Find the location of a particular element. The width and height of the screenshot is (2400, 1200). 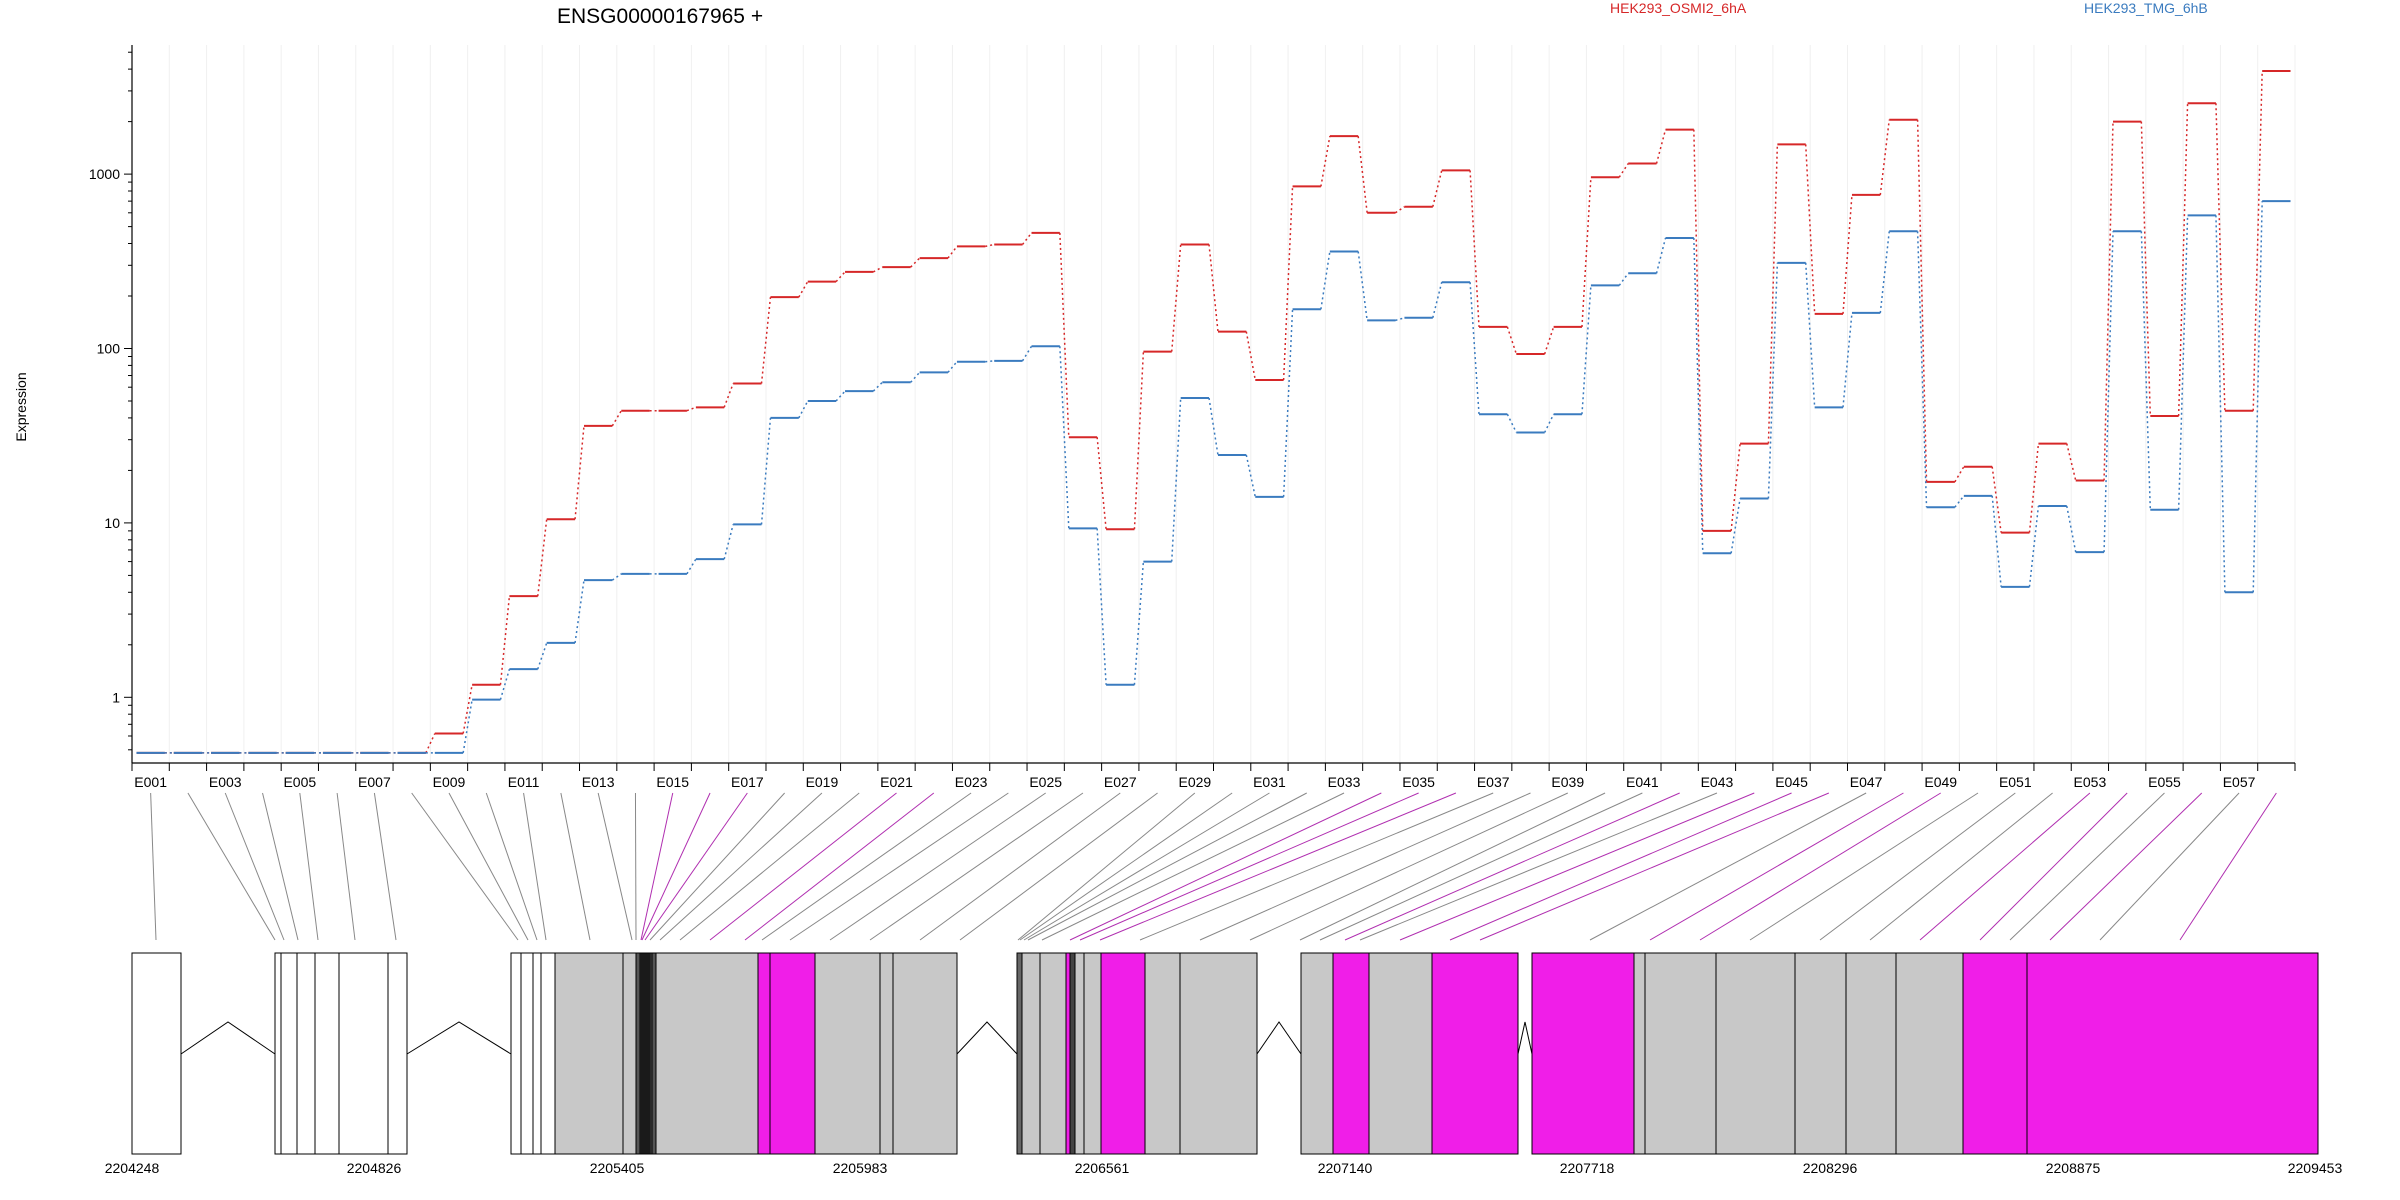

genomic-coordinate-label: 2205405 is located at coordinates (617, 1168).